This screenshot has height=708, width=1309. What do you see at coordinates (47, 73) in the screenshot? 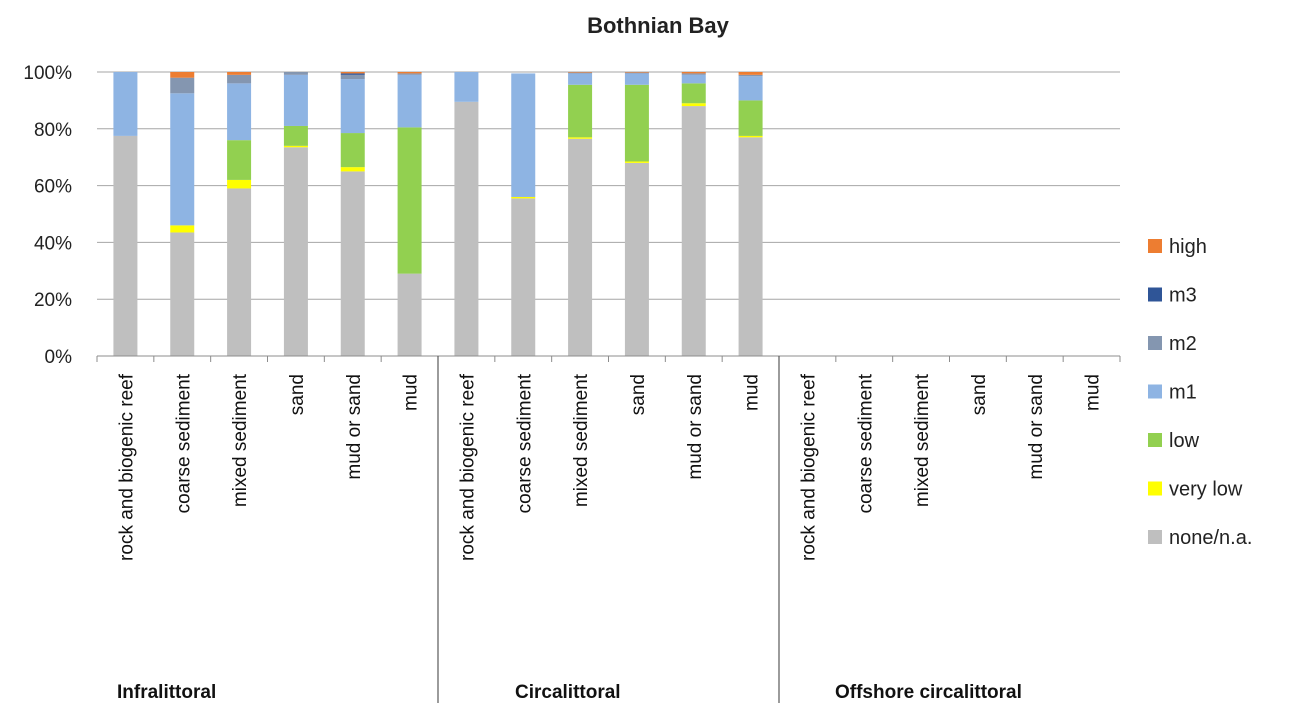
I see `y-tick-label: 100%` at bounding box center [47, 73].